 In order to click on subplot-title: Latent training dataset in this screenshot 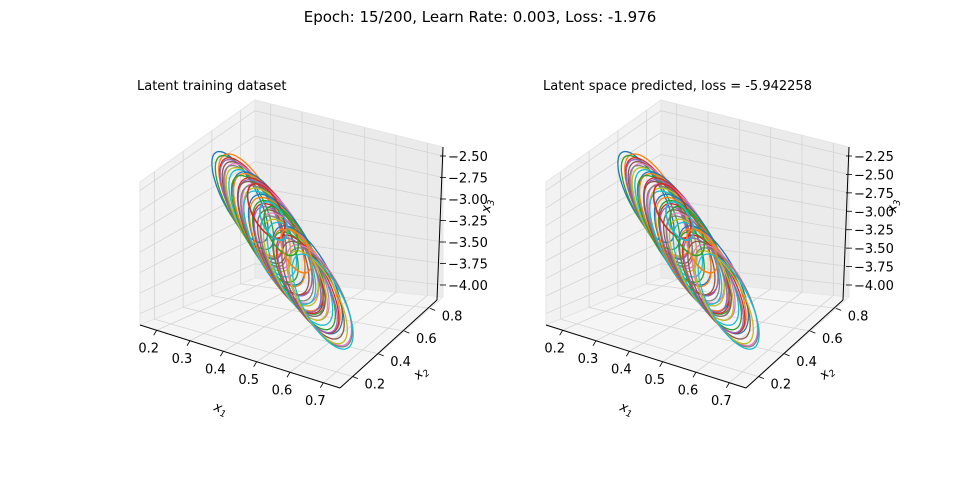, I will do `click(211, 86)`.